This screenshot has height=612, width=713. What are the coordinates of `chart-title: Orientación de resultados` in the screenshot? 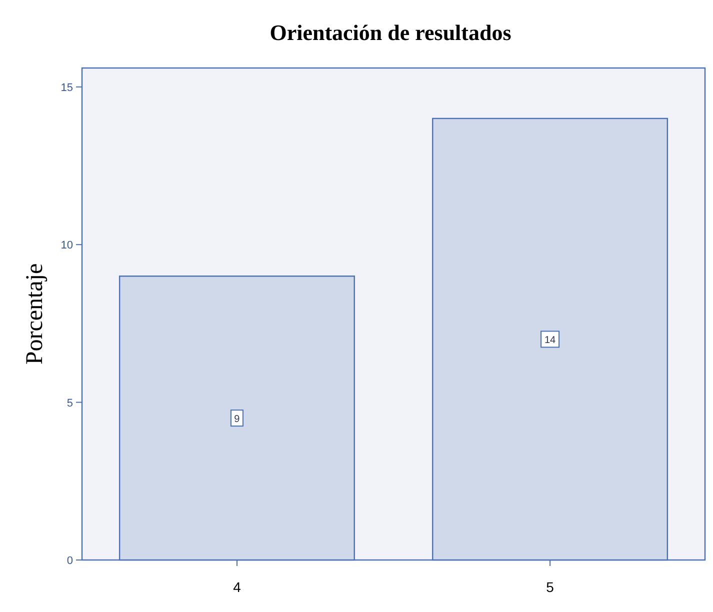 It's located at (391, 32).